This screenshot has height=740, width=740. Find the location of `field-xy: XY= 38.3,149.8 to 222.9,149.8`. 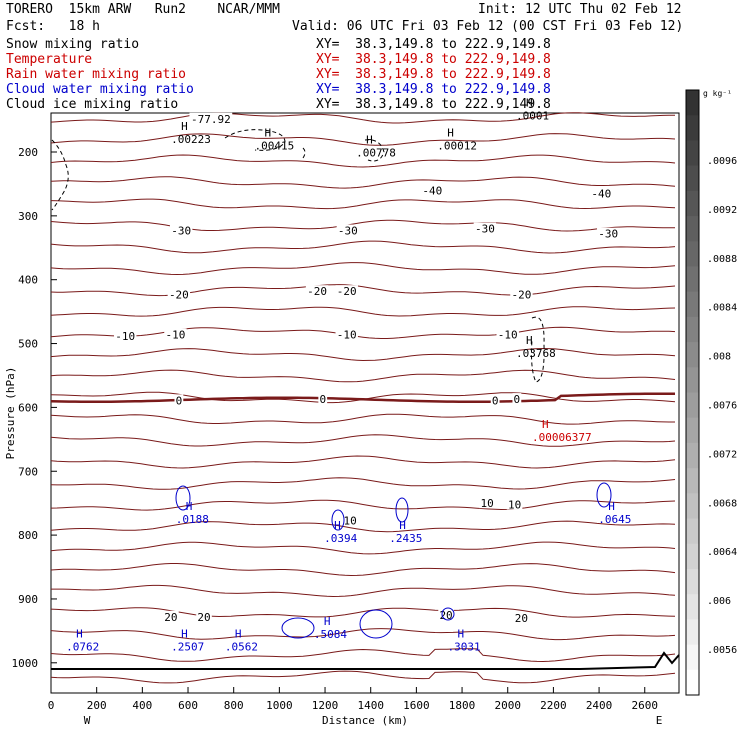

field-xy: XY= 38.3,149.8 to 222.9,149.8 is located at coordinates (433, 104).